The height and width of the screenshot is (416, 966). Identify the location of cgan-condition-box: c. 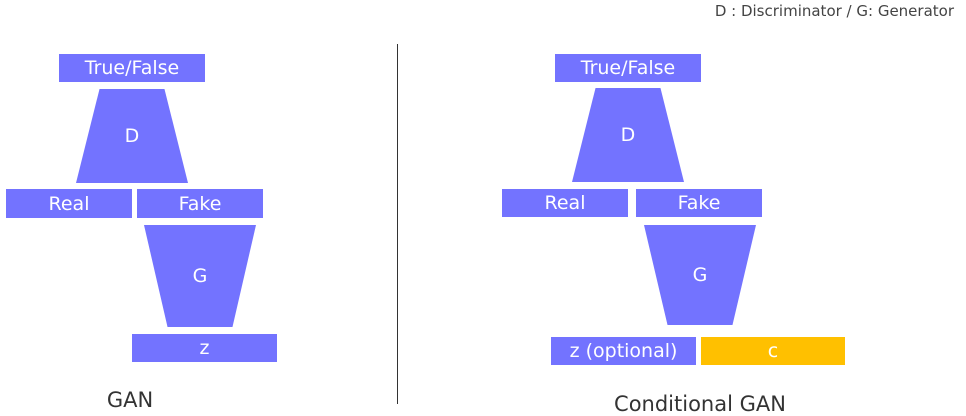
(773, 351).